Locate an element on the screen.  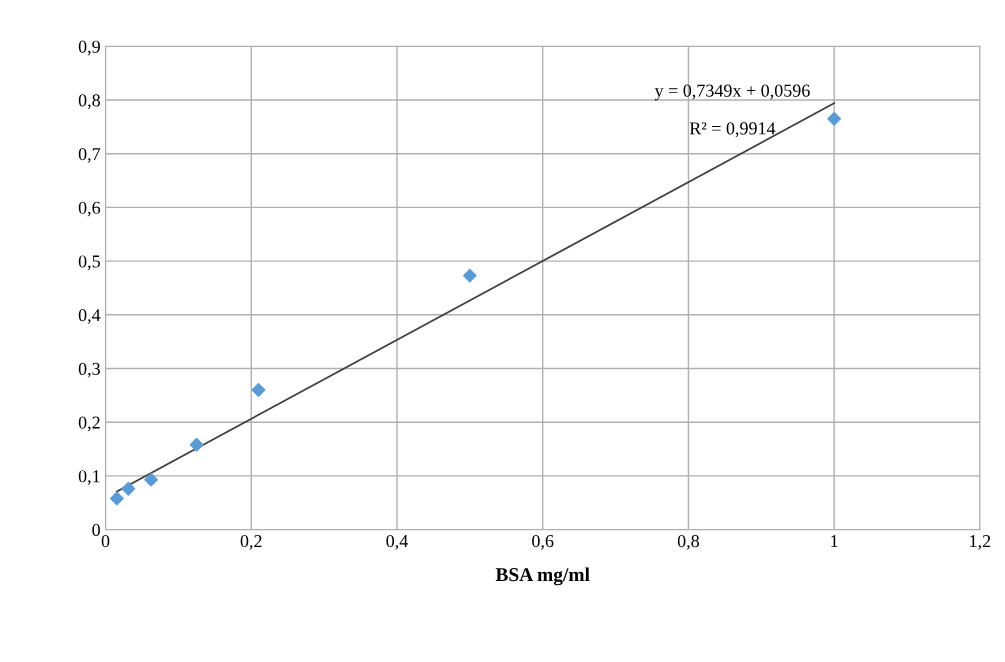
y-tick-label: 0,9 is located at coordinates (89, 48).